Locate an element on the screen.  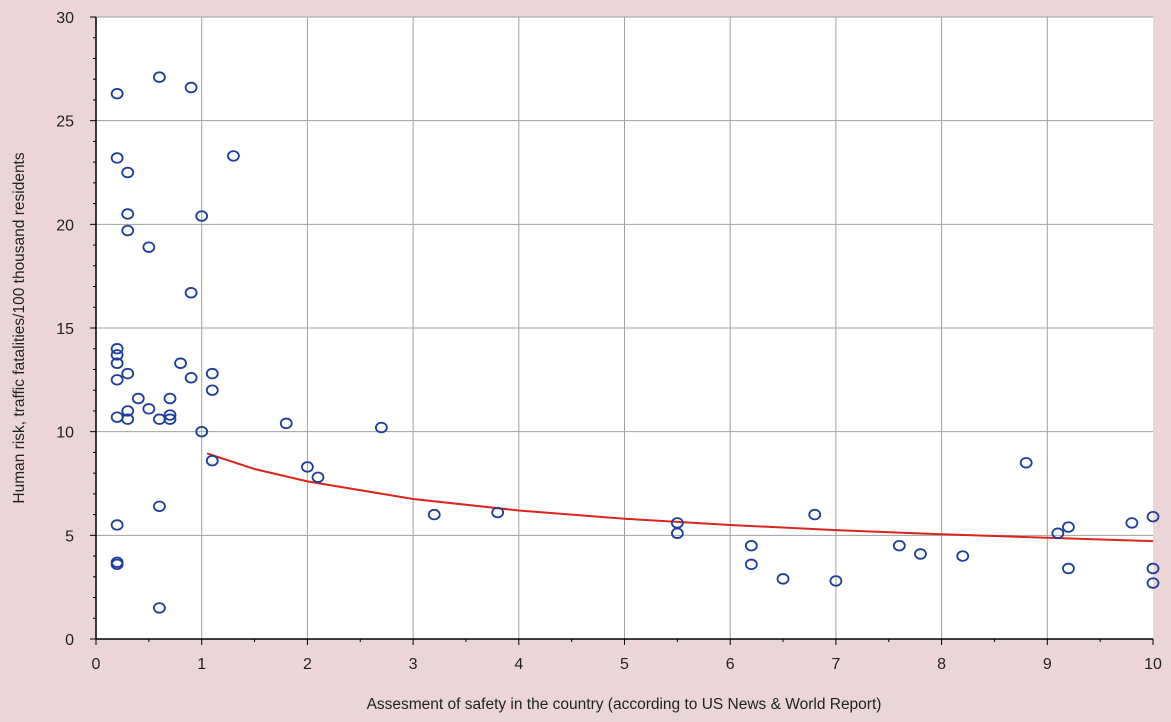
x-tick-label: 7 is located at coordinates (835, 664).